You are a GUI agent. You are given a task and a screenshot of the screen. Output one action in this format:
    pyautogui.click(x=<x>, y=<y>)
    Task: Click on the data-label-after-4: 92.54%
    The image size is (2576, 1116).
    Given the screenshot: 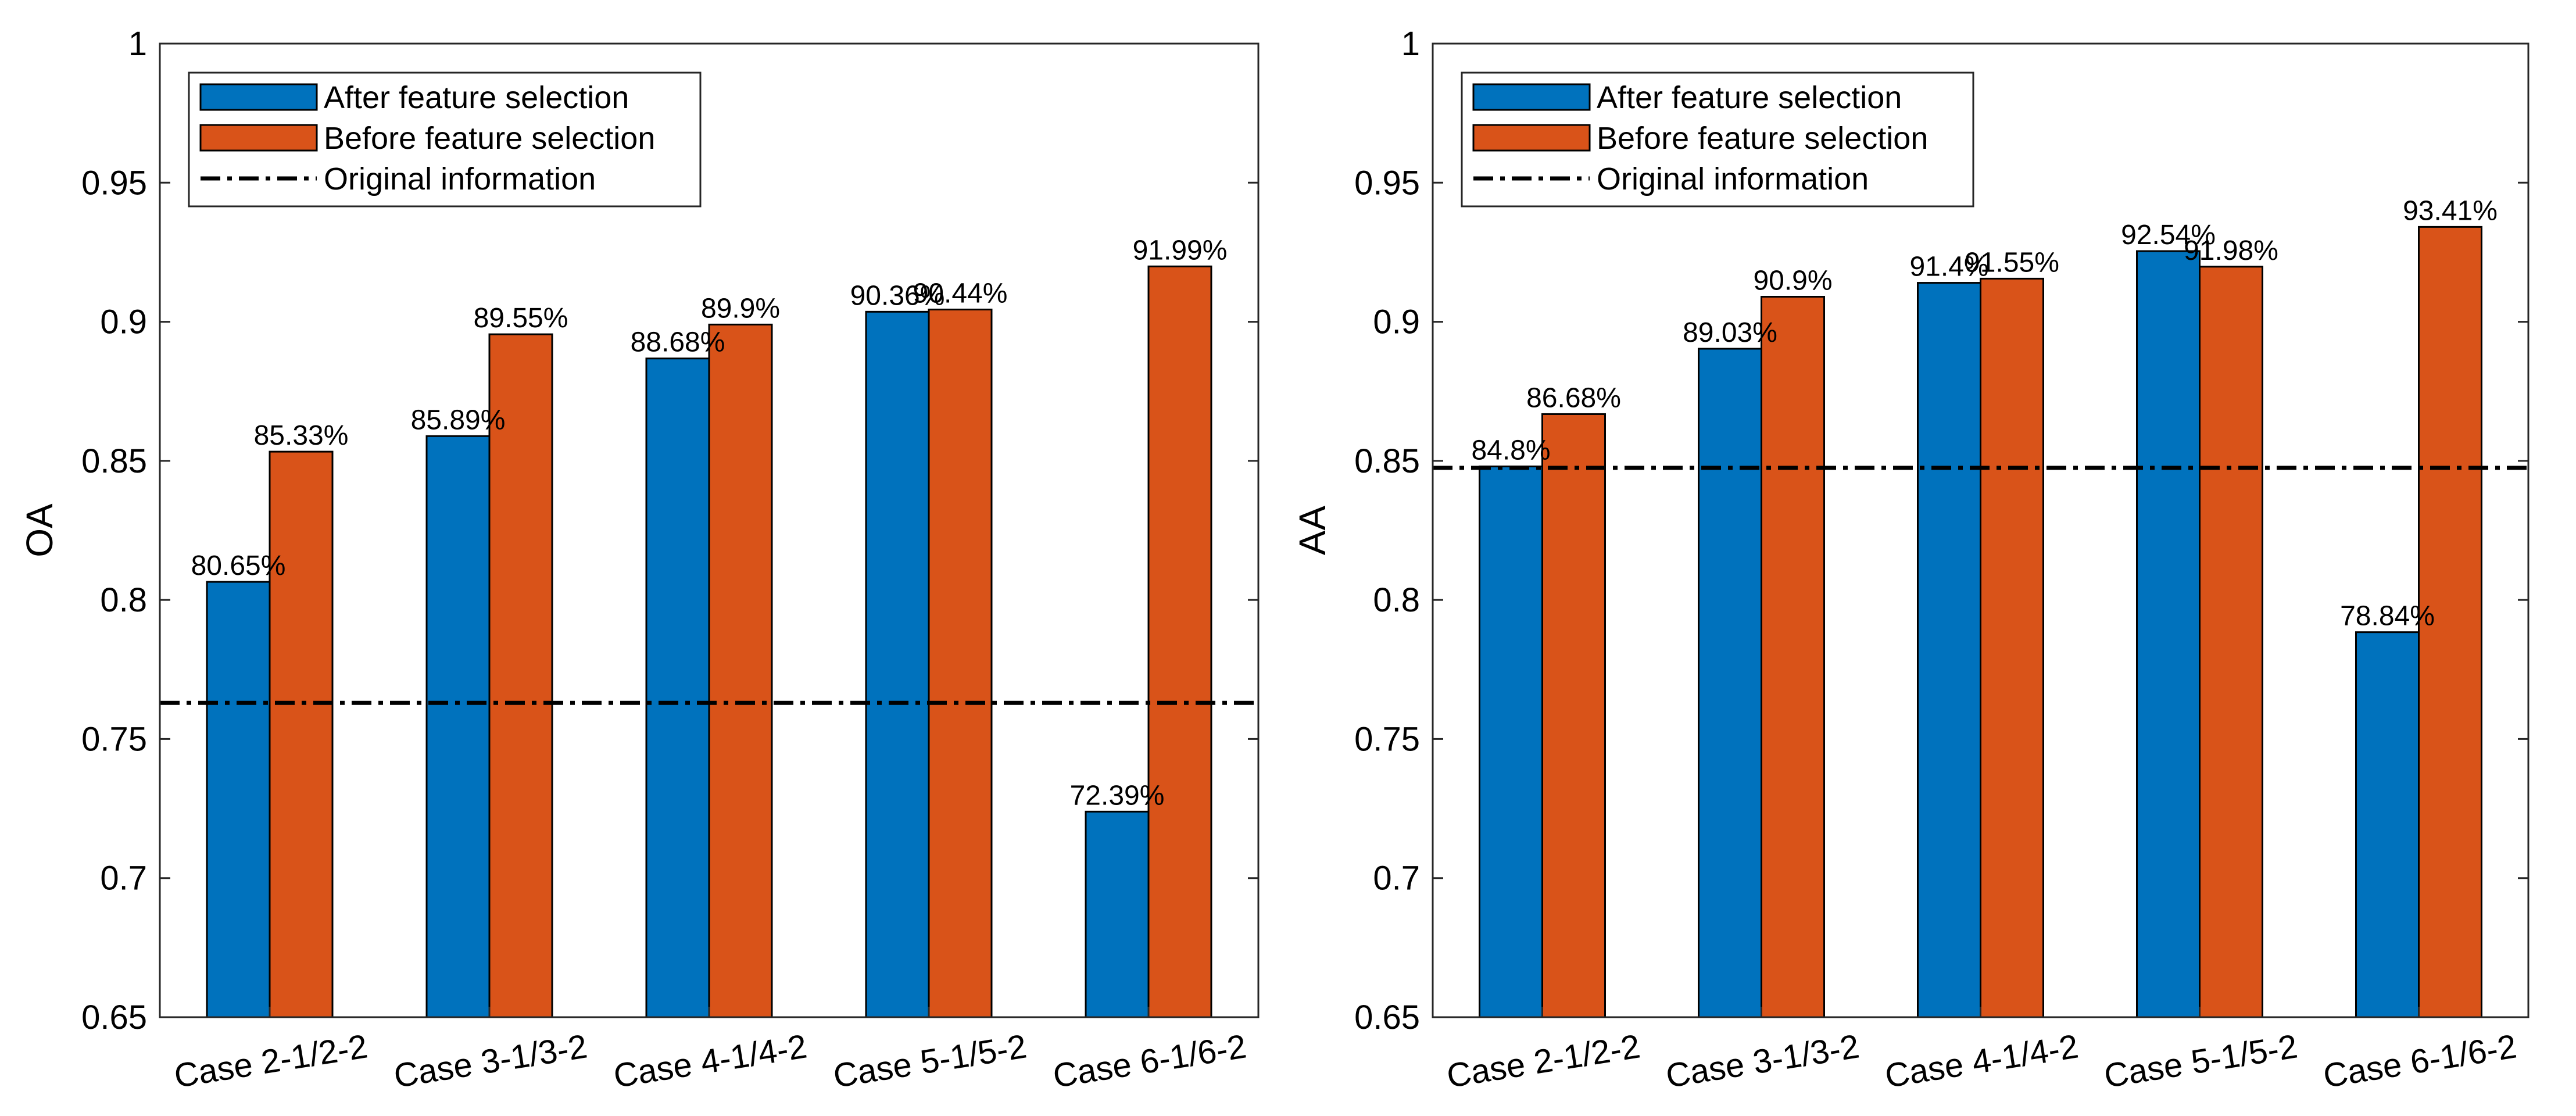 What is the action you would take?
    pyautogui.click(x=2168, y=236)
    